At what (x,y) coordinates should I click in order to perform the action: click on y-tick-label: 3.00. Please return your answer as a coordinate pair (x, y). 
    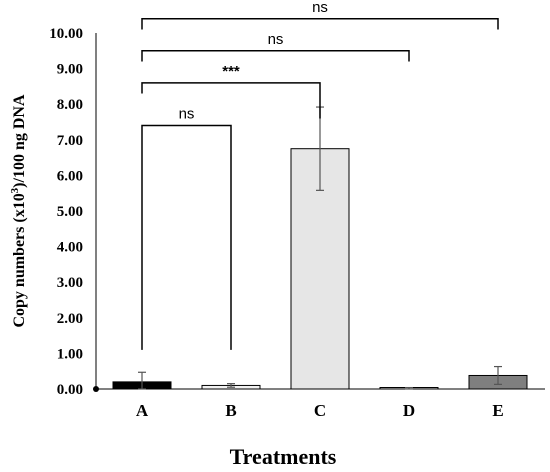
    Looking at the image, I should click on (70, 283).